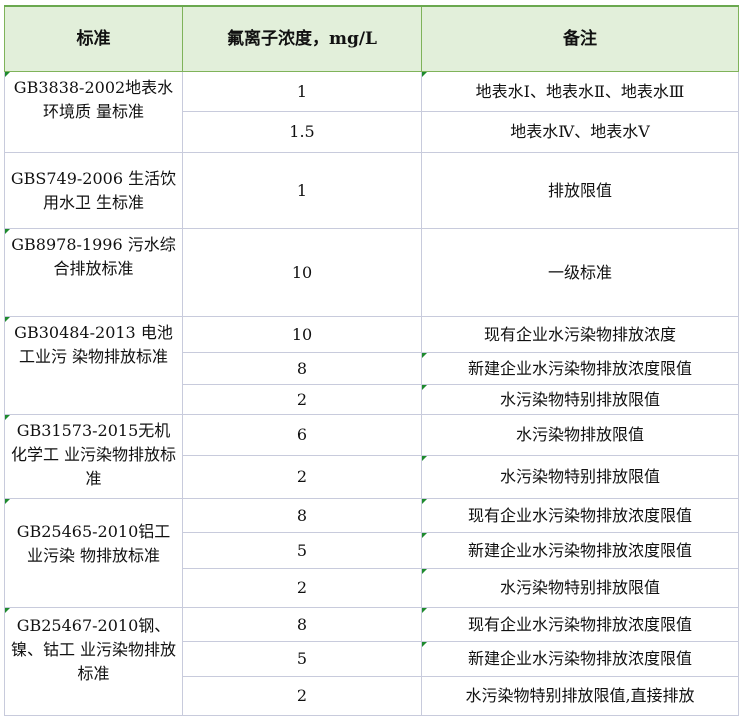 Image resolution: width=740 pixels, height=721 pixels. I want to click on table-row: GB3838-2002地表水环境质 量标准 1 地表水Ⅰ、地表水Ⅱ、地表水Ⅲ, so click(371, 112).